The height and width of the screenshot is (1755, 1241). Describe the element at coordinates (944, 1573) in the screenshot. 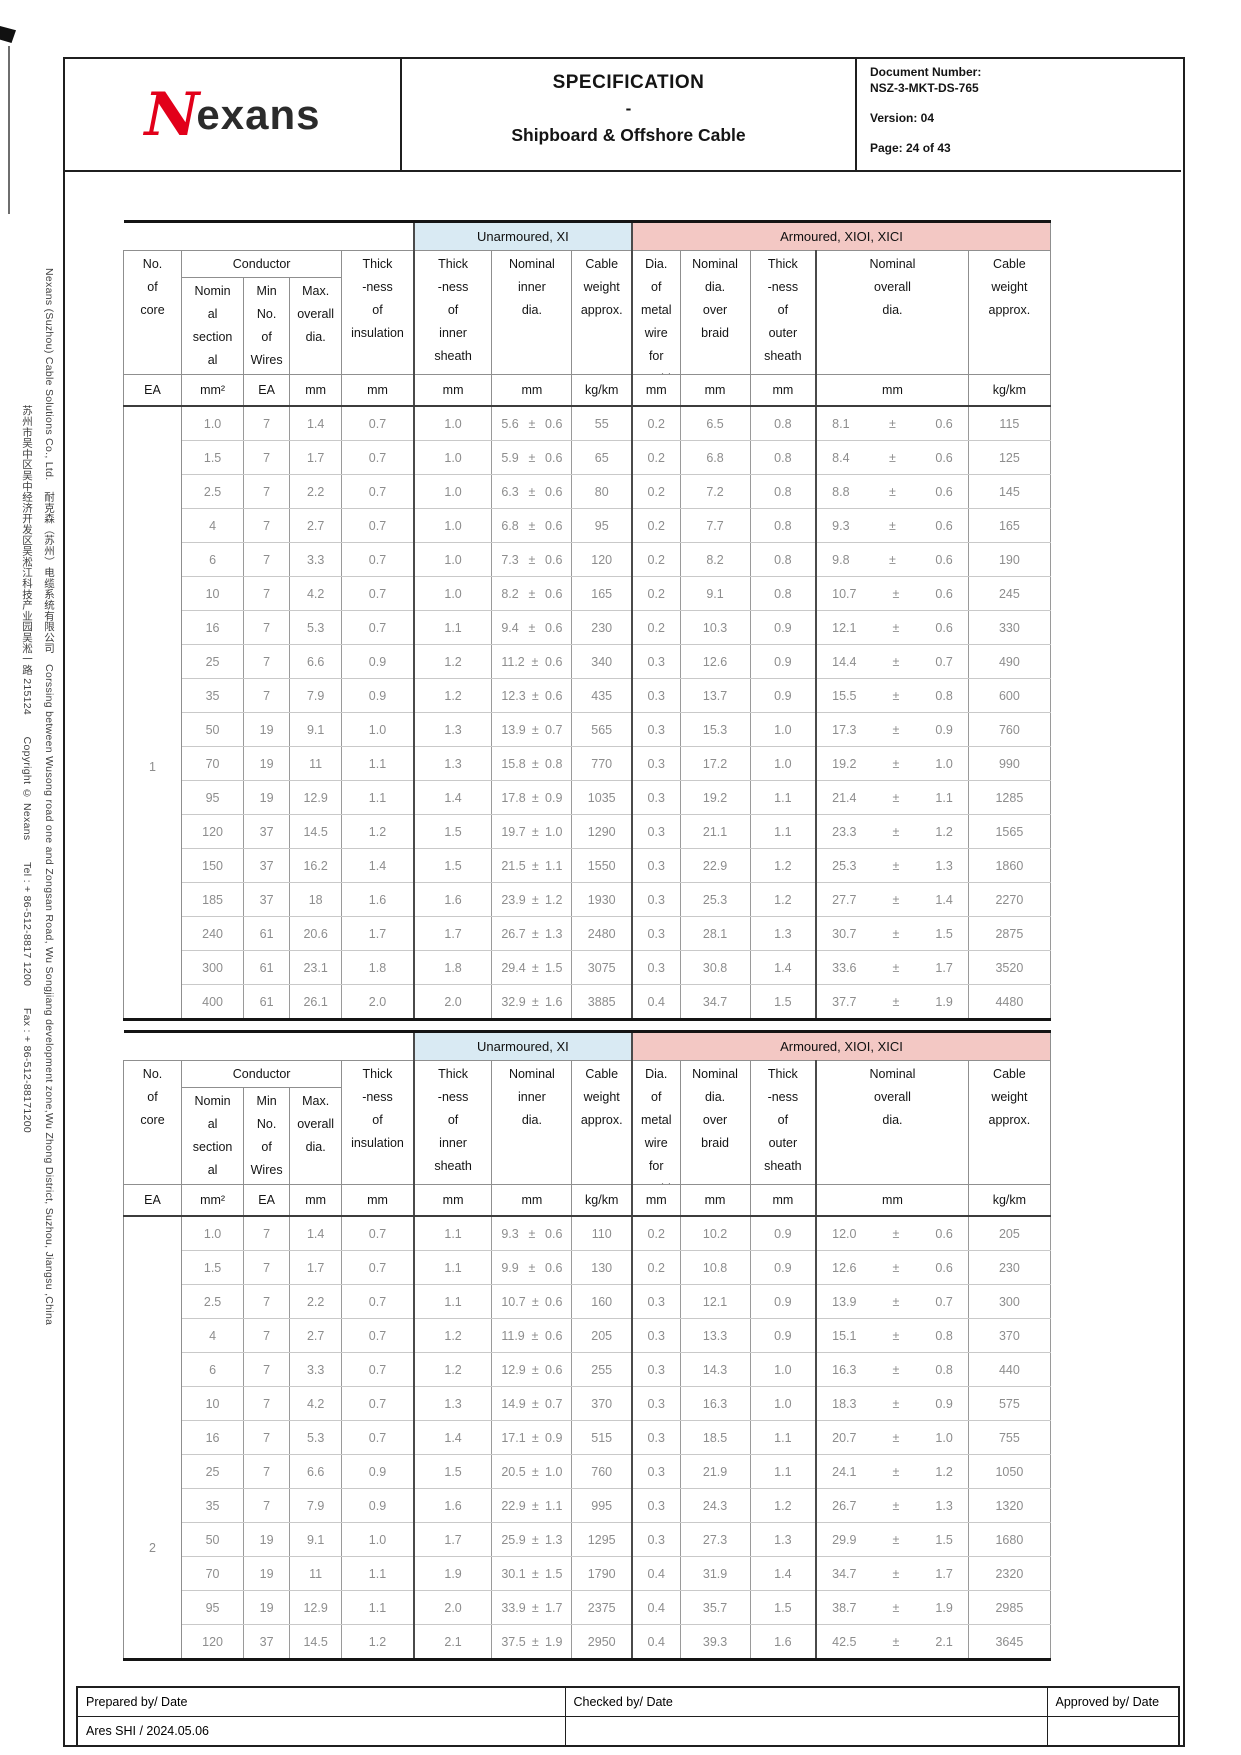

I see `tolerance: 1.7` at that location.